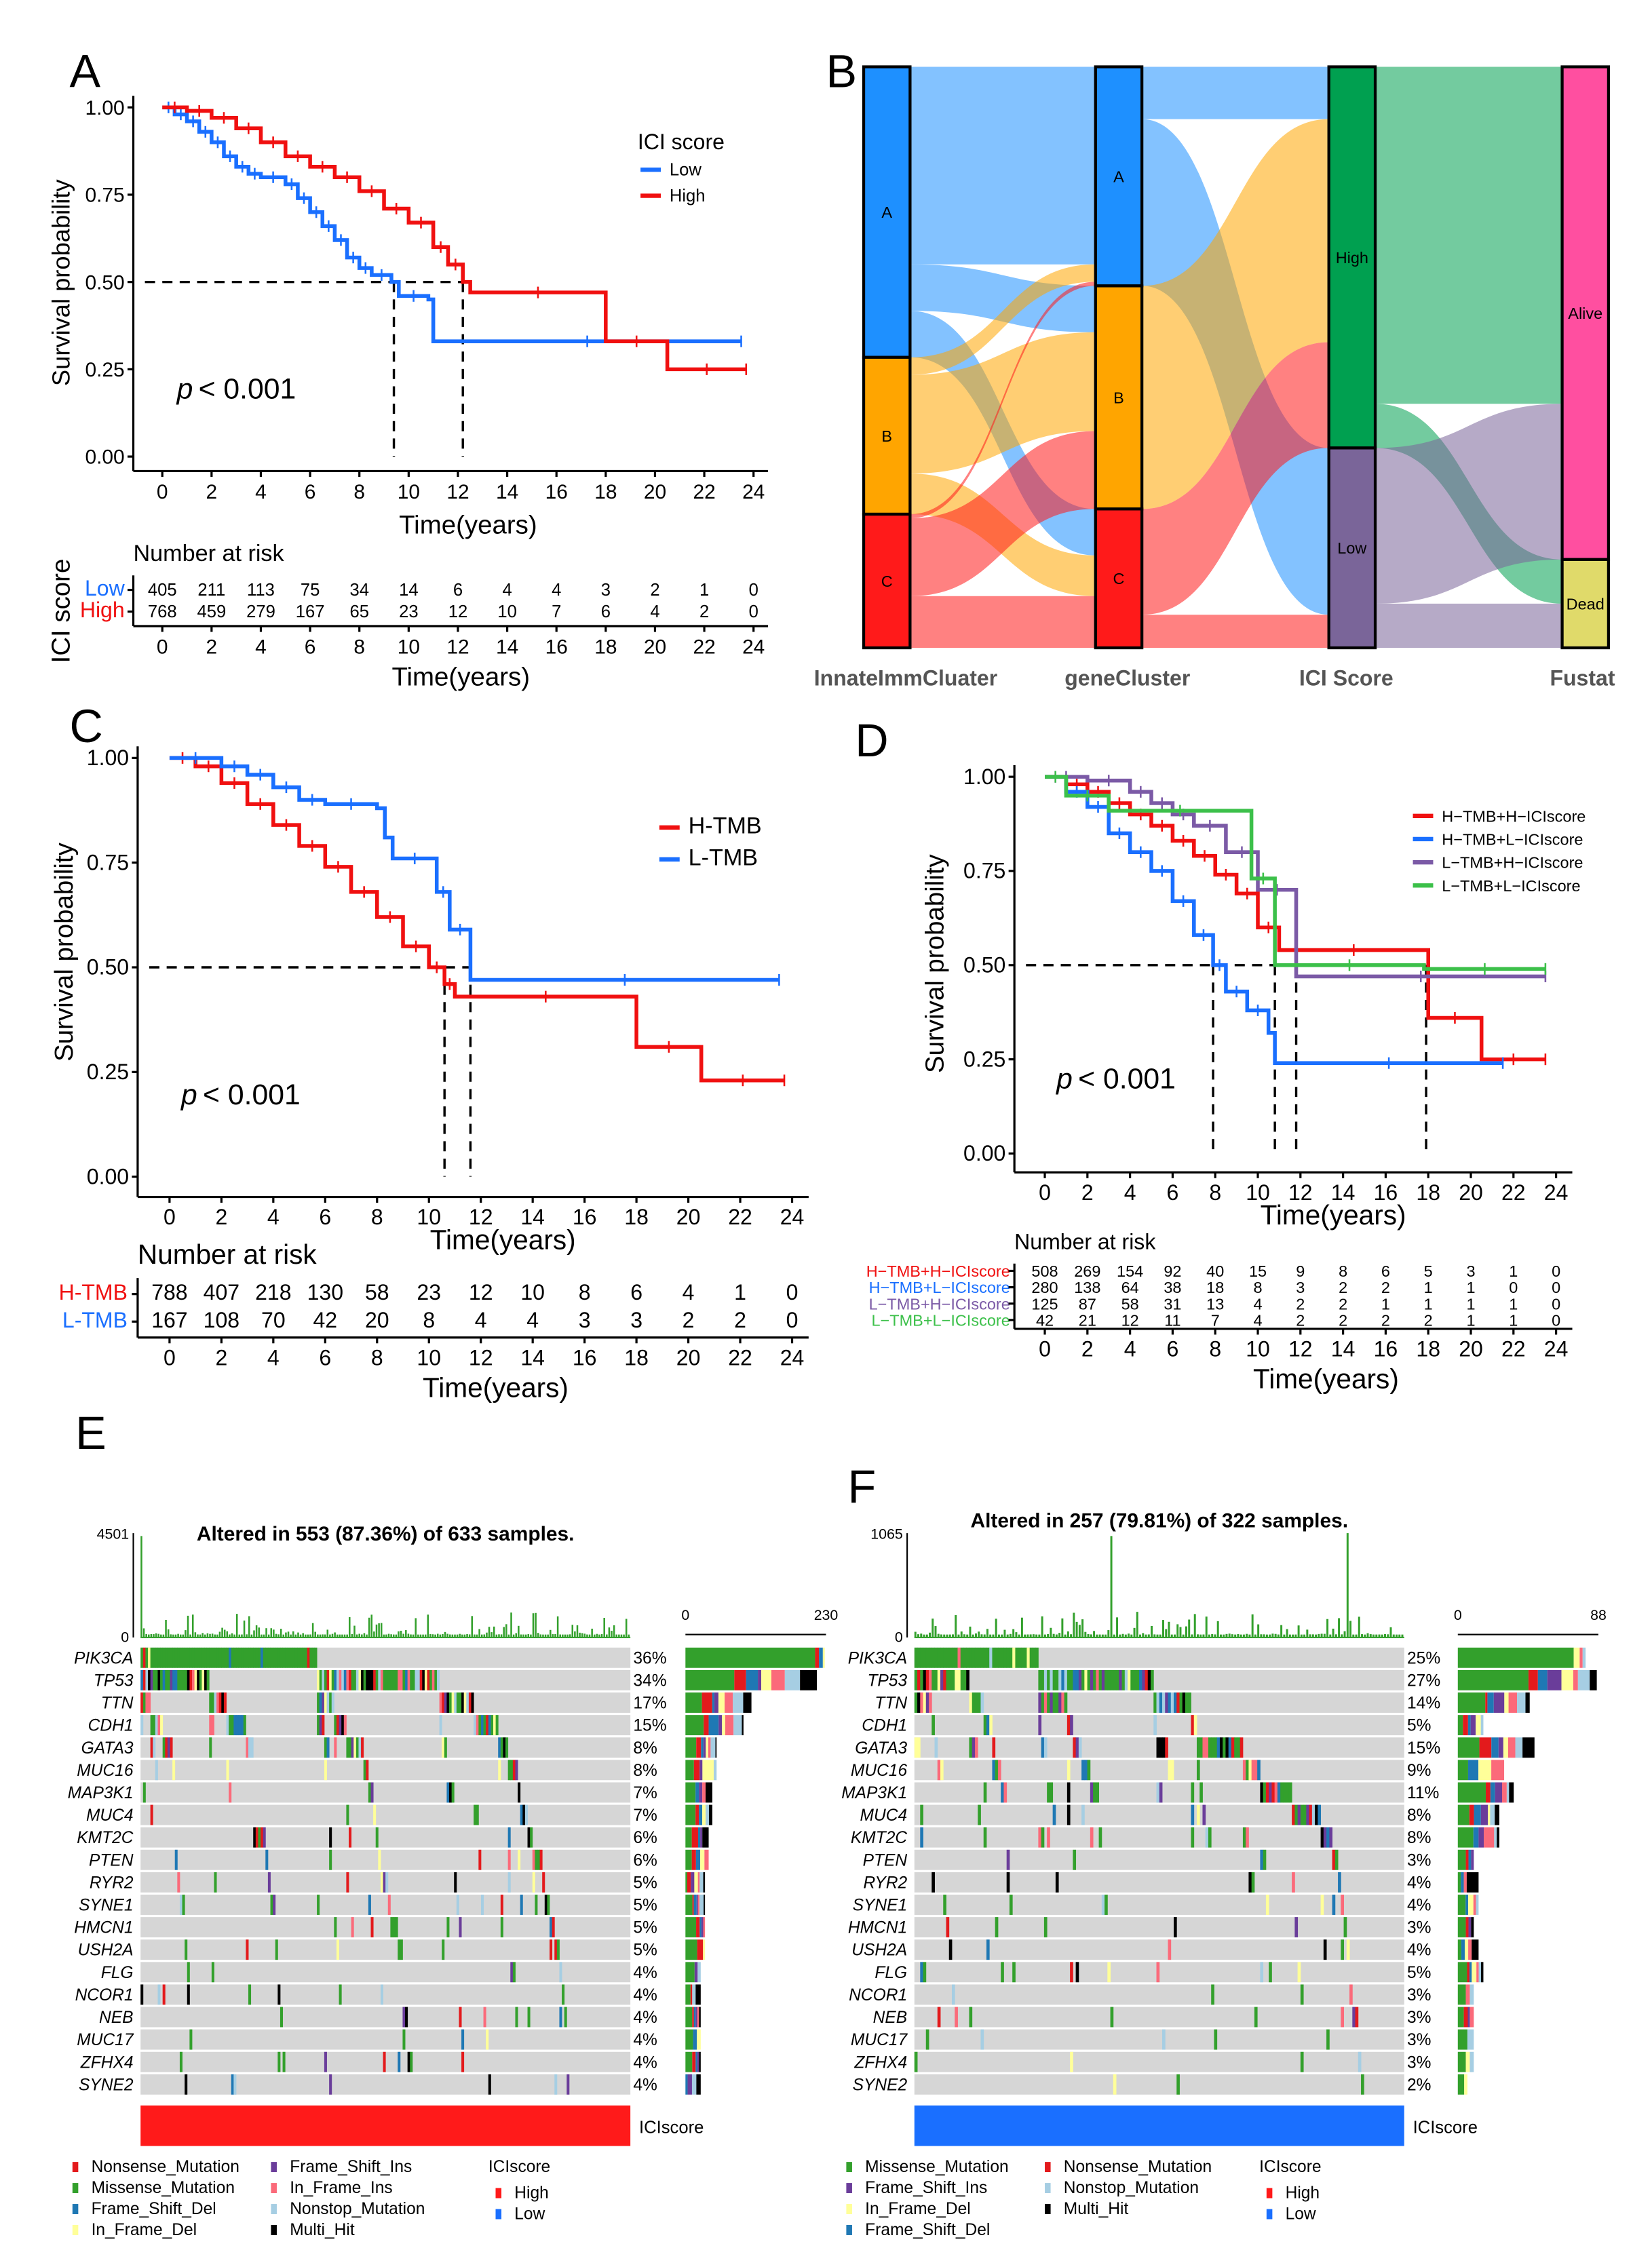 This screenshot has width=1652, height=2265. What do you see at coordinates (887, 435) in the screenshot?
I see `sankey-node-b` at bounding box center [887, 435].